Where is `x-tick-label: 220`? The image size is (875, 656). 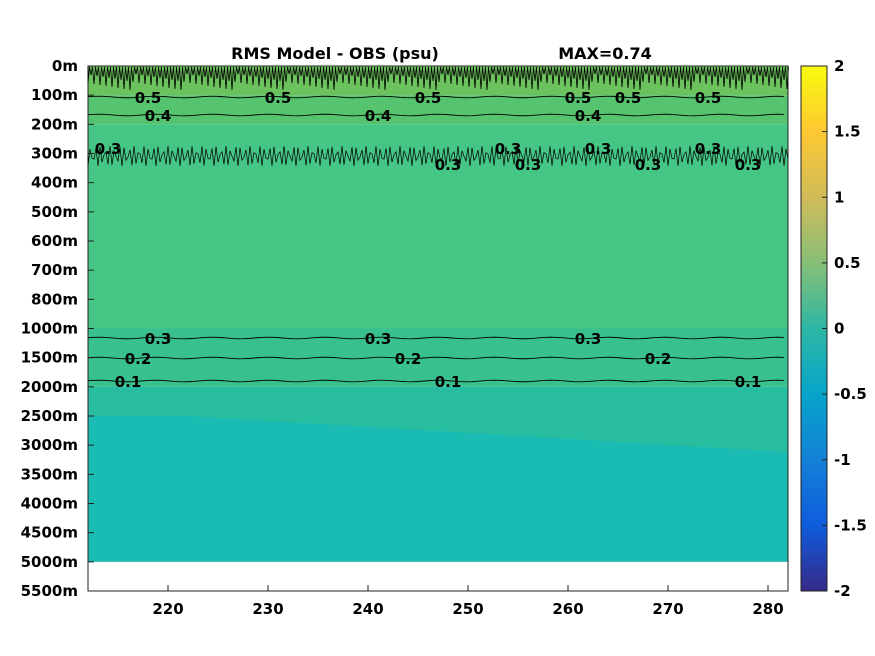 x-tick-label: 220 is located at coordinates (167, 609).